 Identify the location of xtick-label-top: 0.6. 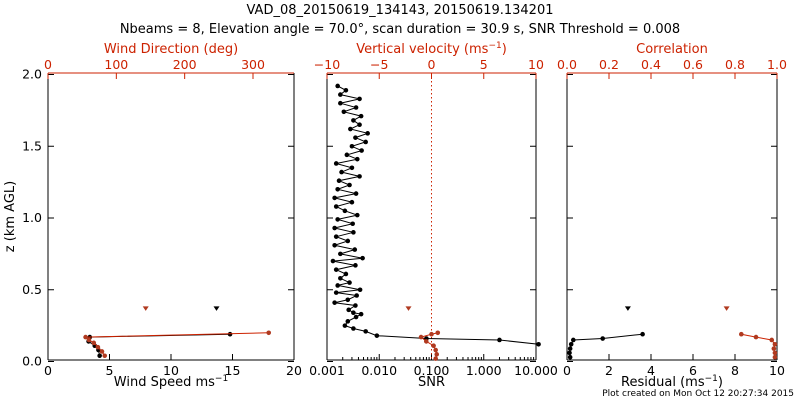
(693, 64).